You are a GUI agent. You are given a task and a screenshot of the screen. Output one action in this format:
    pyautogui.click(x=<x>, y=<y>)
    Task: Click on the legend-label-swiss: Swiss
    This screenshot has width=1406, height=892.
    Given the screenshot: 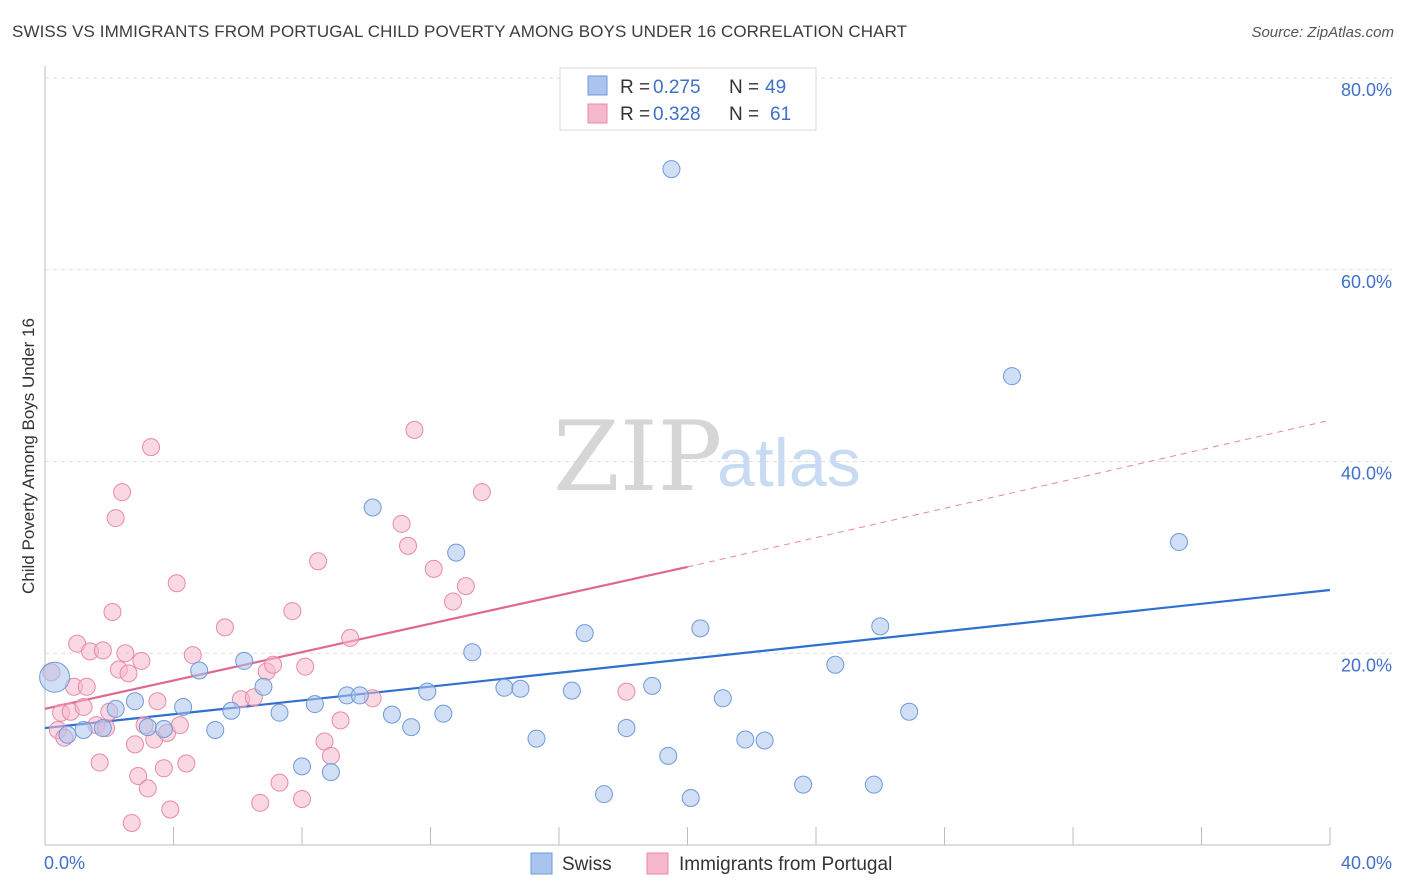 What is the action you would take?
    pyautogui.click(x=587, y=864)
    